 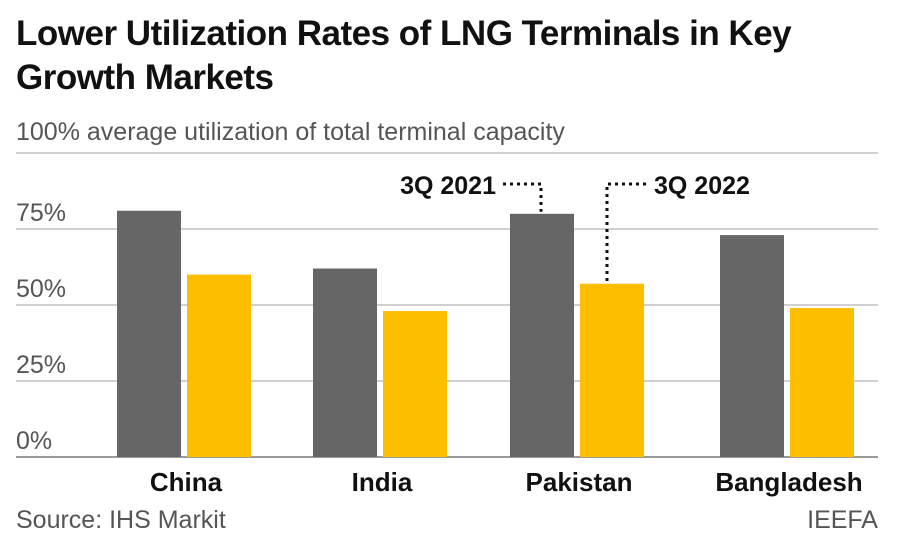 I want to click on bar-bangladesh-2022, so click(x=822, y=382).